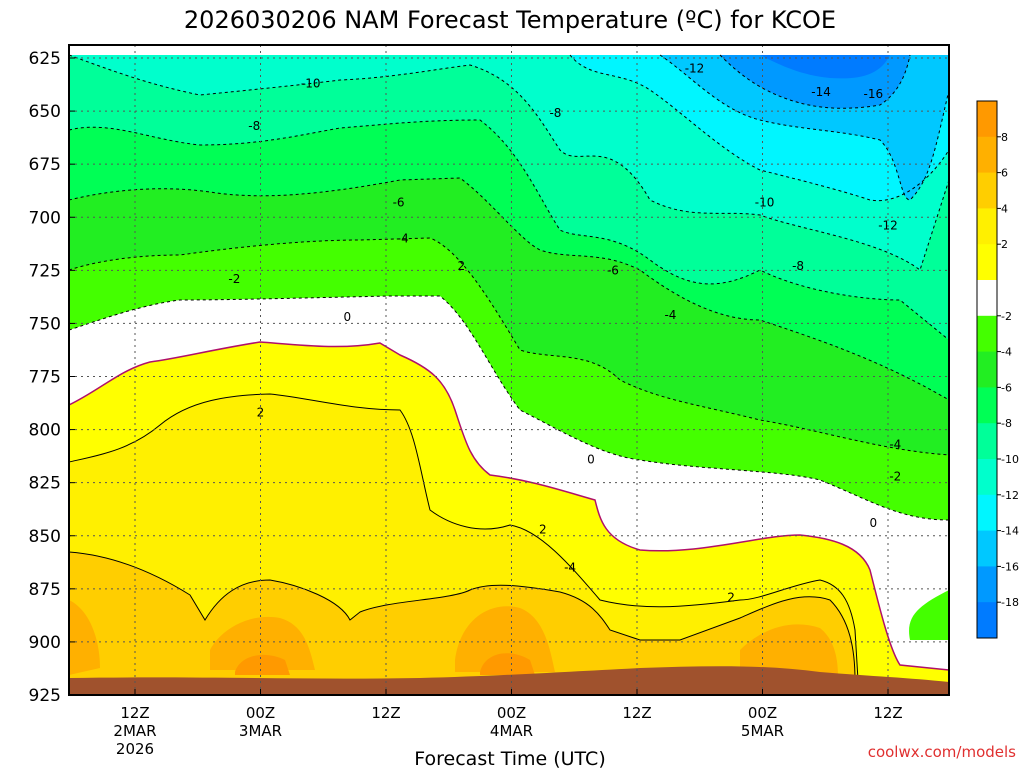 The height and width of the screenshot is (768, 1024). What do you see at coordinates (135, 749) in the screenshot?
I see `x-tick-label: 2026` at bounding box center [135, 749].